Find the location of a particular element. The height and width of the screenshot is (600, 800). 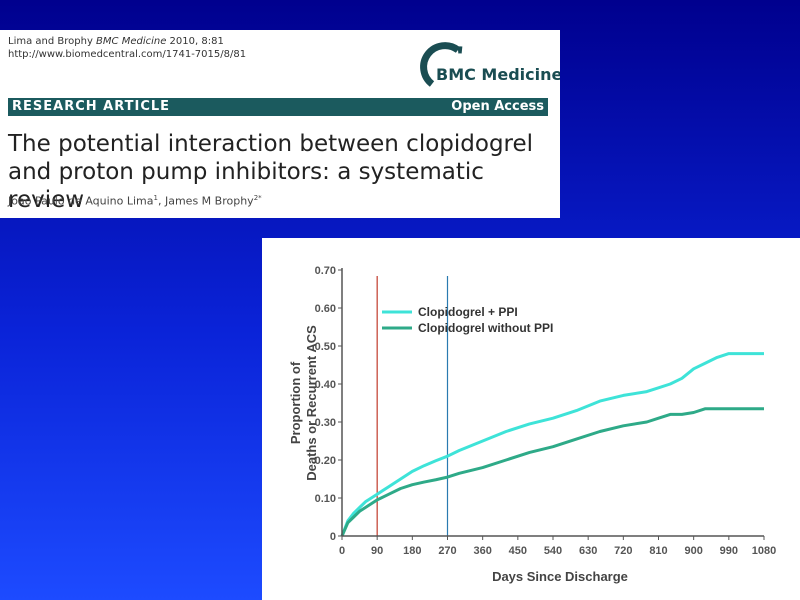

x-tick-label: 540 is located at coordinates (553, 551).